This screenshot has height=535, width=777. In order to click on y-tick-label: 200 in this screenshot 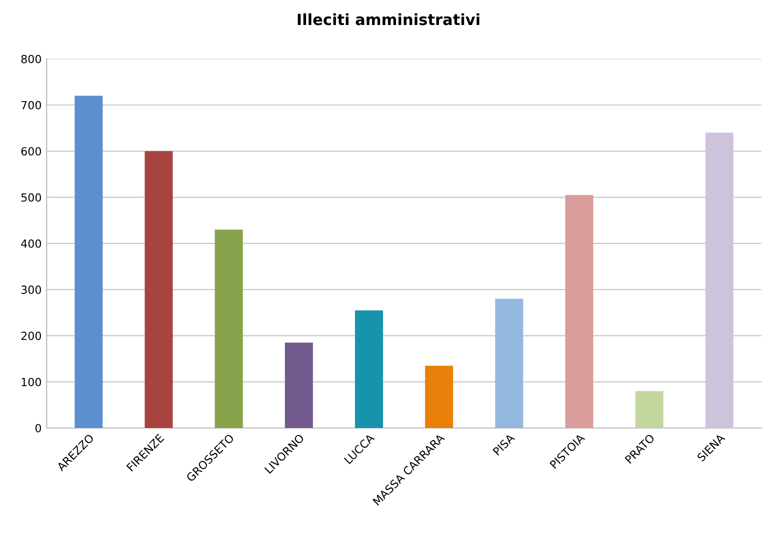, I will do `click(31, 336)`.